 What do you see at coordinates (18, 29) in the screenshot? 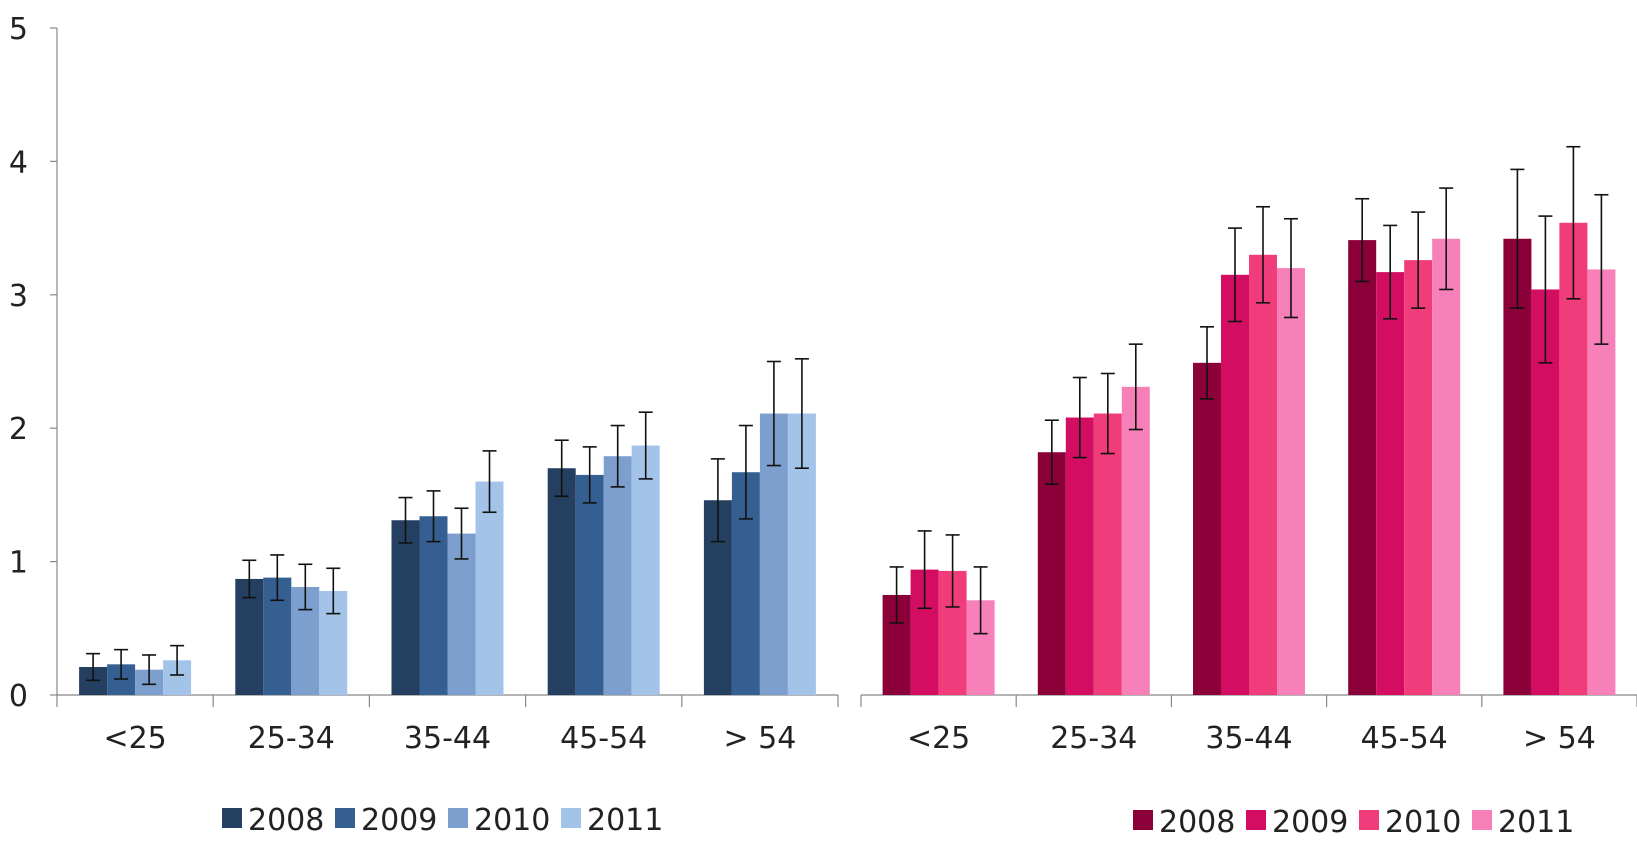
I see `y-tick-label: 5` at bounding box center [18, 29].